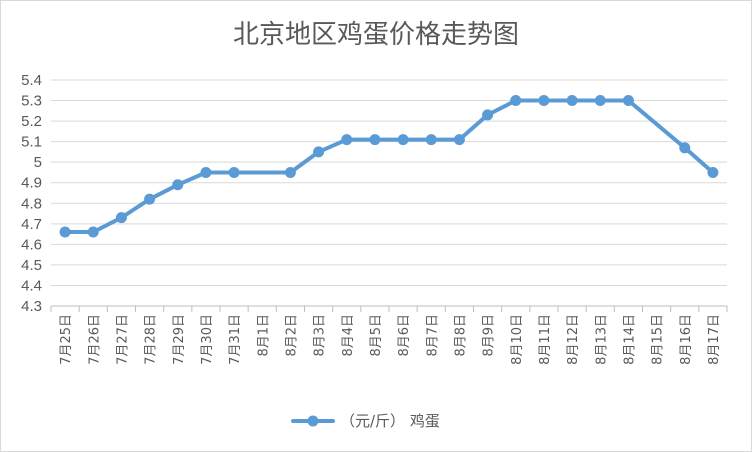  What do you see at coordinates (432, 335) in the screenshot?
I see `x-tick-label: 8月7日` at bounding box center [432, 335].